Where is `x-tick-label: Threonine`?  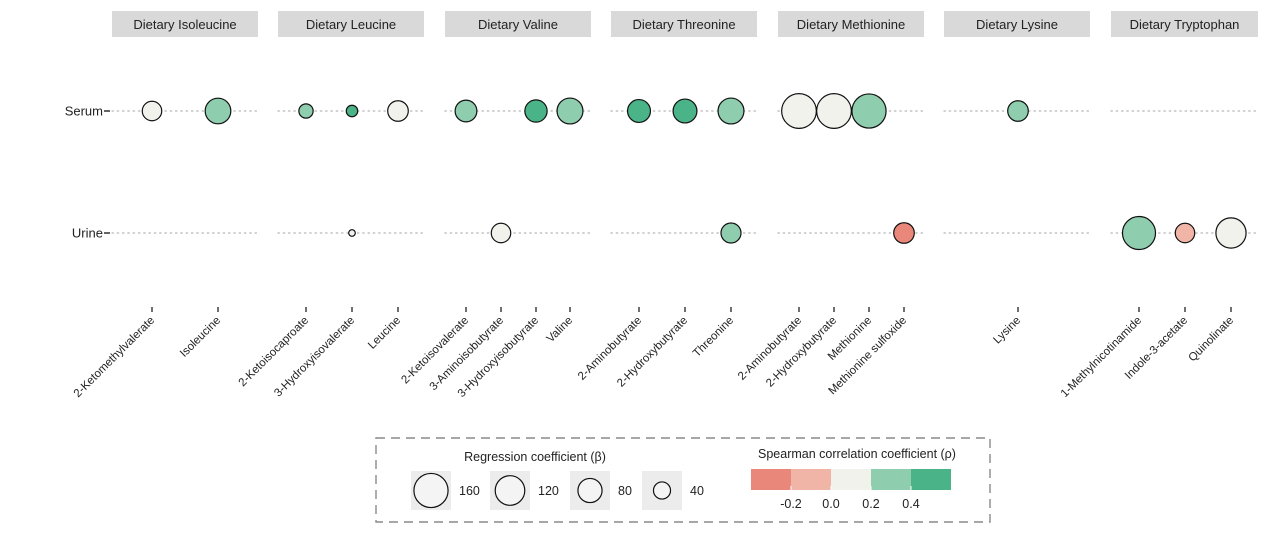 x-tick-label: Threonine is located at coordinates (713, 337).